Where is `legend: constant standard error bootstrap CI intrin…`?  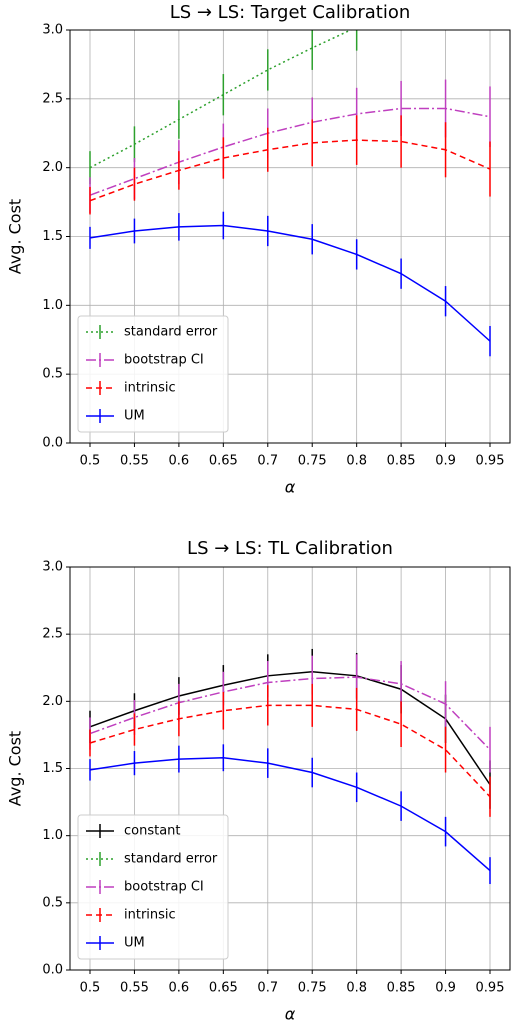 legend: constant standard error bootstrap CI intrin… is located at coordinates (153, 887).